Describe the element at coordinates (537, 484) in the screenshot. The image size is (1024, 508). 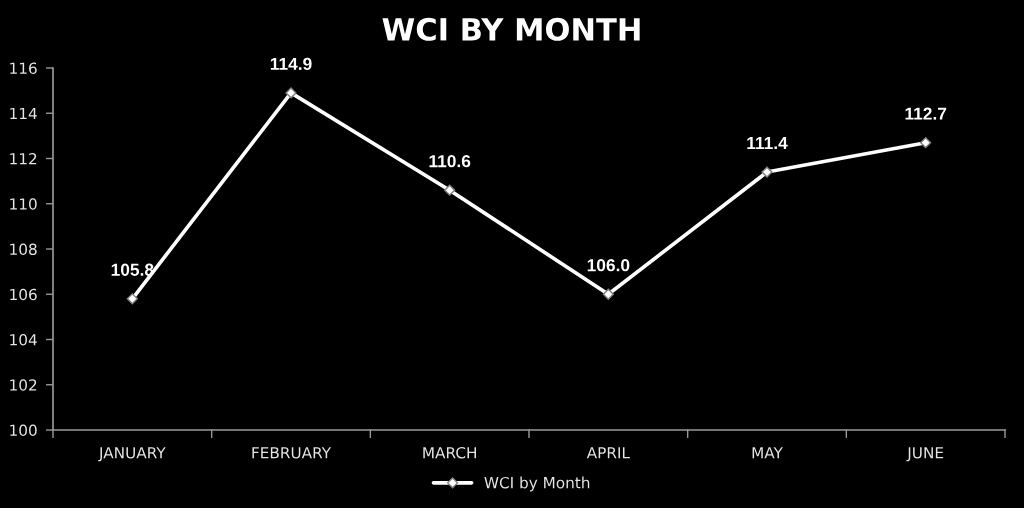
I see `legend-label: WCI by Month` at that location.